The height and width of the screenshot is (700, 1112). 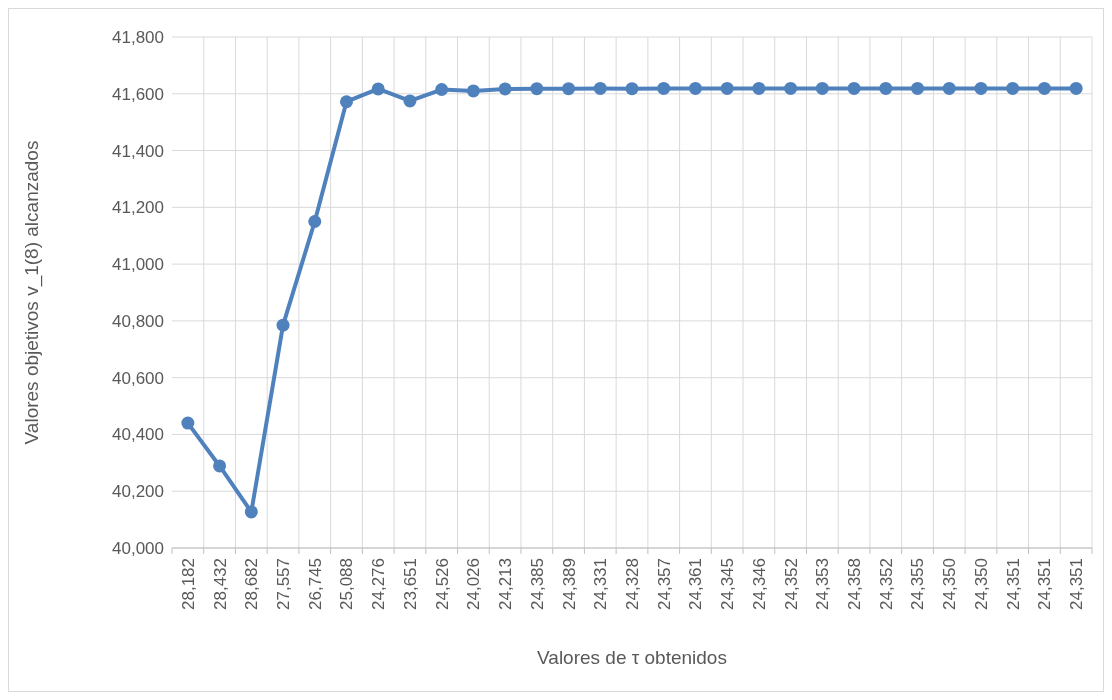 What do you see at coordinates (252, 584) in the screenshot?
I see `x-tick-label: 28,682` at bounding box center [252, 584].